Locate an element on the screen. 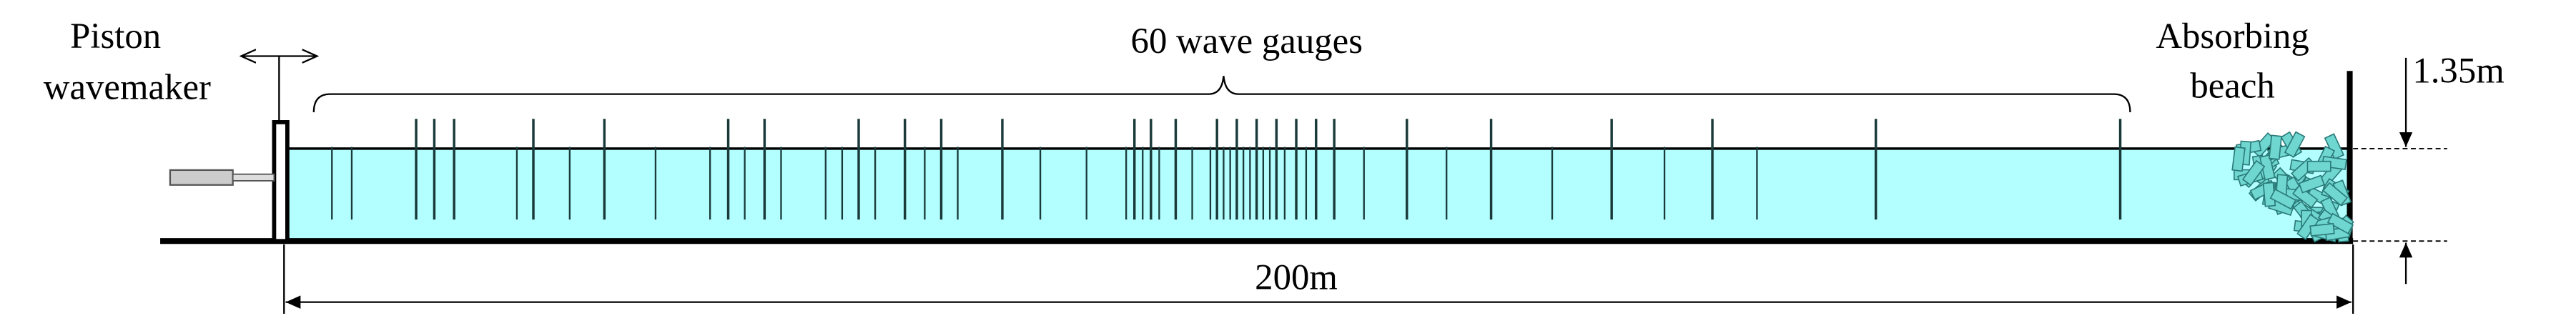 The height and width of the screenshot is (336, 2576). absorbing-beach is located at coordinates (2292, 187).